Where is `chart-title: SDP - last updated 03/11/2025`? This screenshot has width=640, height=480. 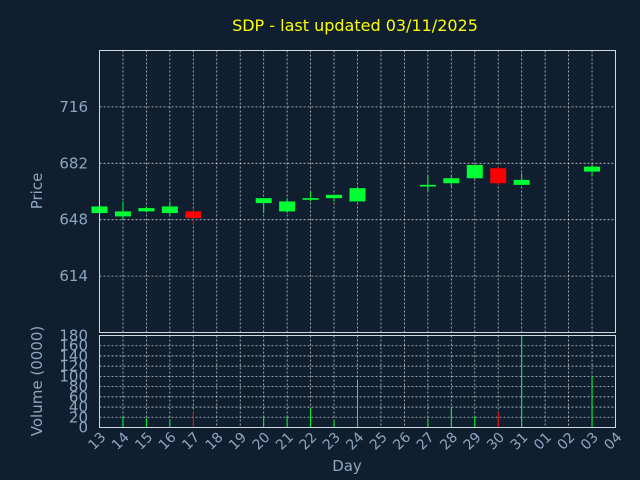
chart-title: SDP - last updated 03/11/2025 is located at coordinates (355, 25).